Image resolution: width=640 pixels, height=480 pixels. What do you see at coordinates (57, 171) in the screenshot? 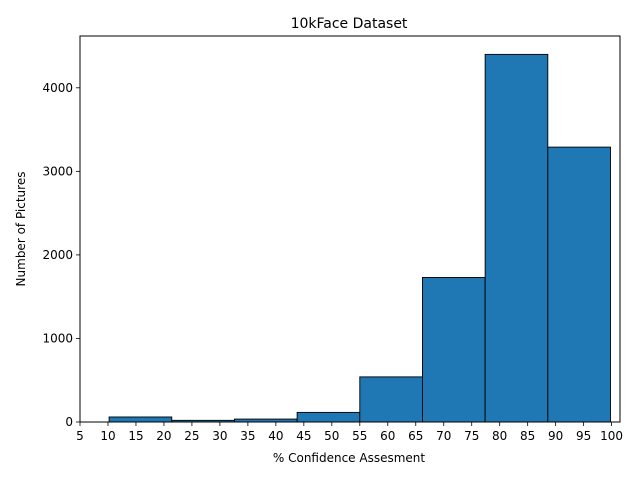
I see `y-tick-label-3: 3000` at bounding box center [57, 171].